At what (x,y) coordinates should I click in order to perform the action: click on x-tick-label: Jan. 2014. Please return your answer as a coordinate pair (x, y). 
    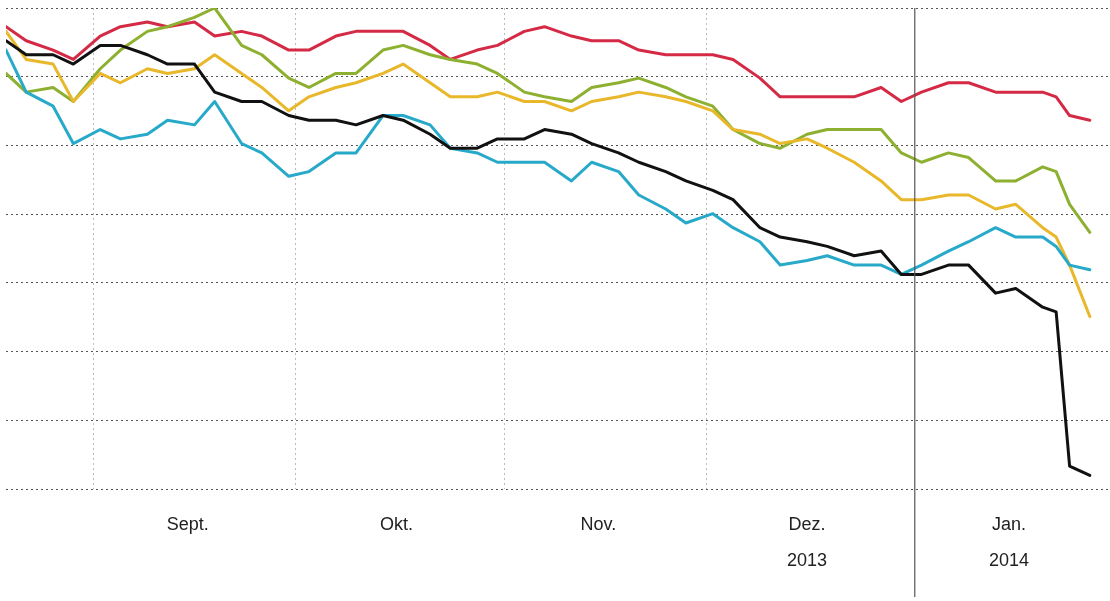
    Looking at the image, I should click on (1009, 541).